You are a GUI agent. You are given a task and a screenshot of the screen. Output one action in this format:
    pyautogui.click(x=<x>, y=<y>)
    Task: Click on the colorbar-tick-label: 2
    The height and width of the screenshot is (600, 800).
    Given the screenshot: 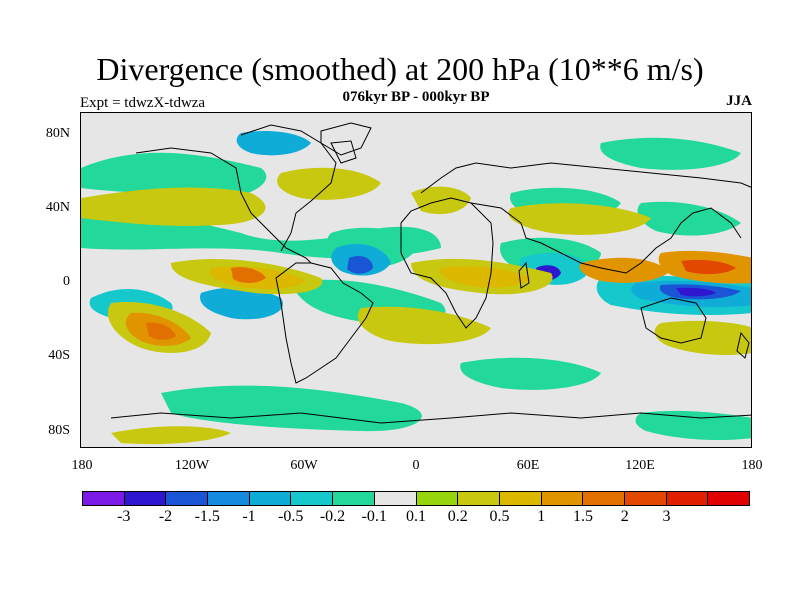 What is the action you would take?
    pyautogui.click(x=624, y=516)
    